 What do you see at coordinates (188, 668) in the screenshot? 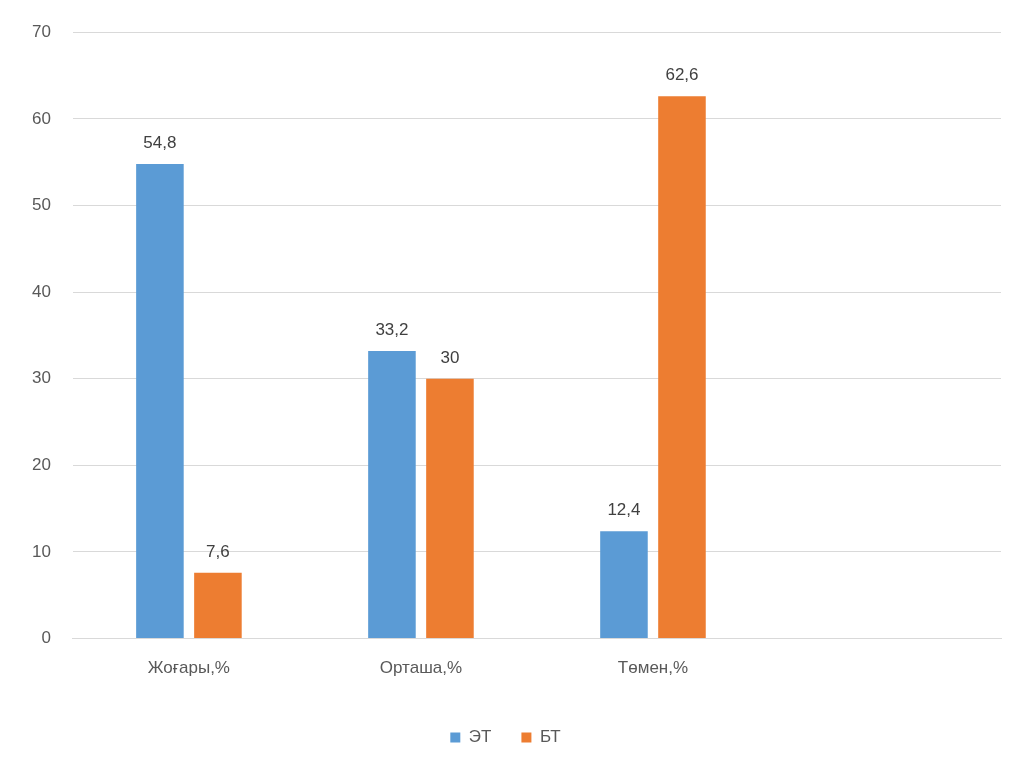
I see `x-tick-label: Жоғары,%` at bounding box center [188, 668].